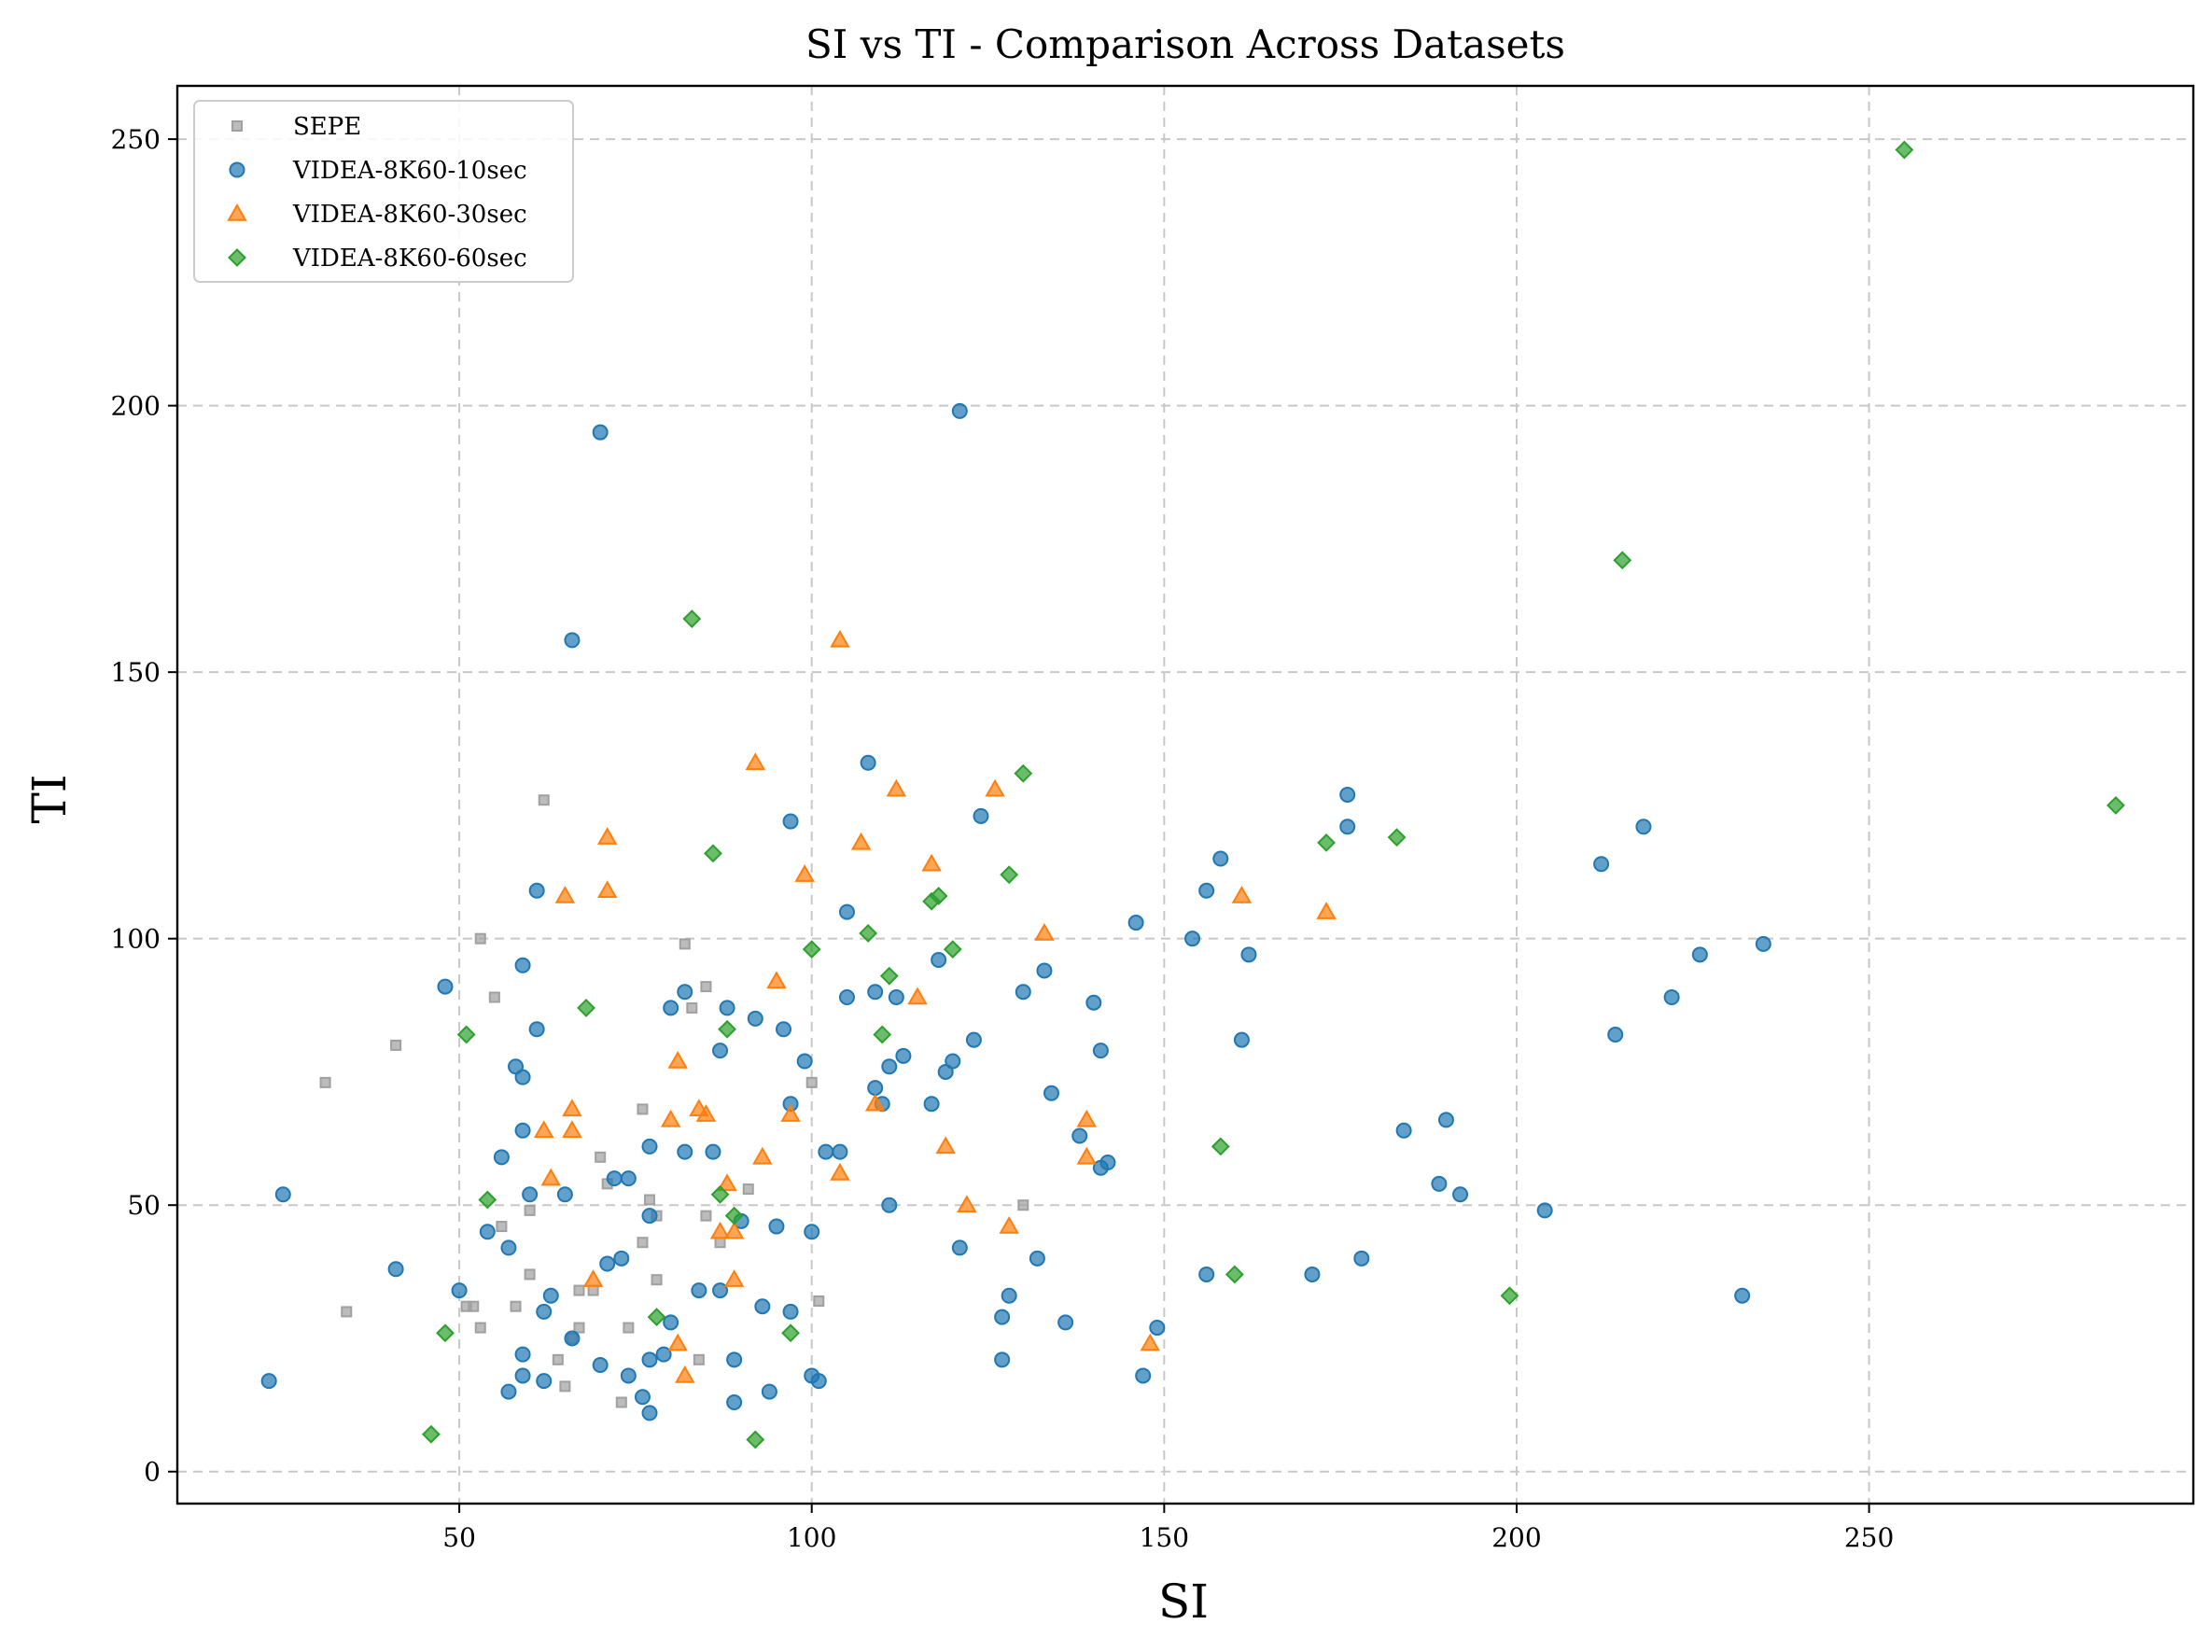 The width and height of the screenshot is (2212, 1652). What do you see at coordinates (136, 672) in the screenshot?
I see `y-tick-label: 150` at bounding box center [136, 672].